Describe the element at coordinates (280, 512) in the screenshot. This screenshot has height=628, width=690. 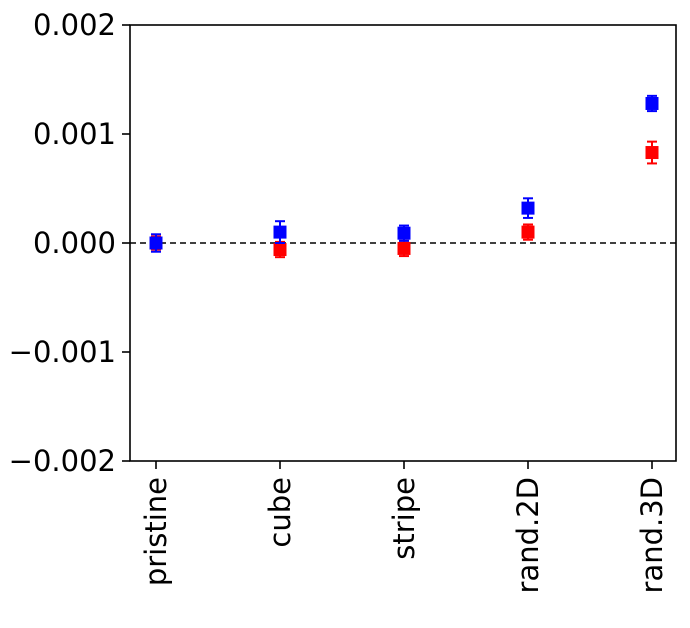
I see `x-tick-label: cube` at that location.